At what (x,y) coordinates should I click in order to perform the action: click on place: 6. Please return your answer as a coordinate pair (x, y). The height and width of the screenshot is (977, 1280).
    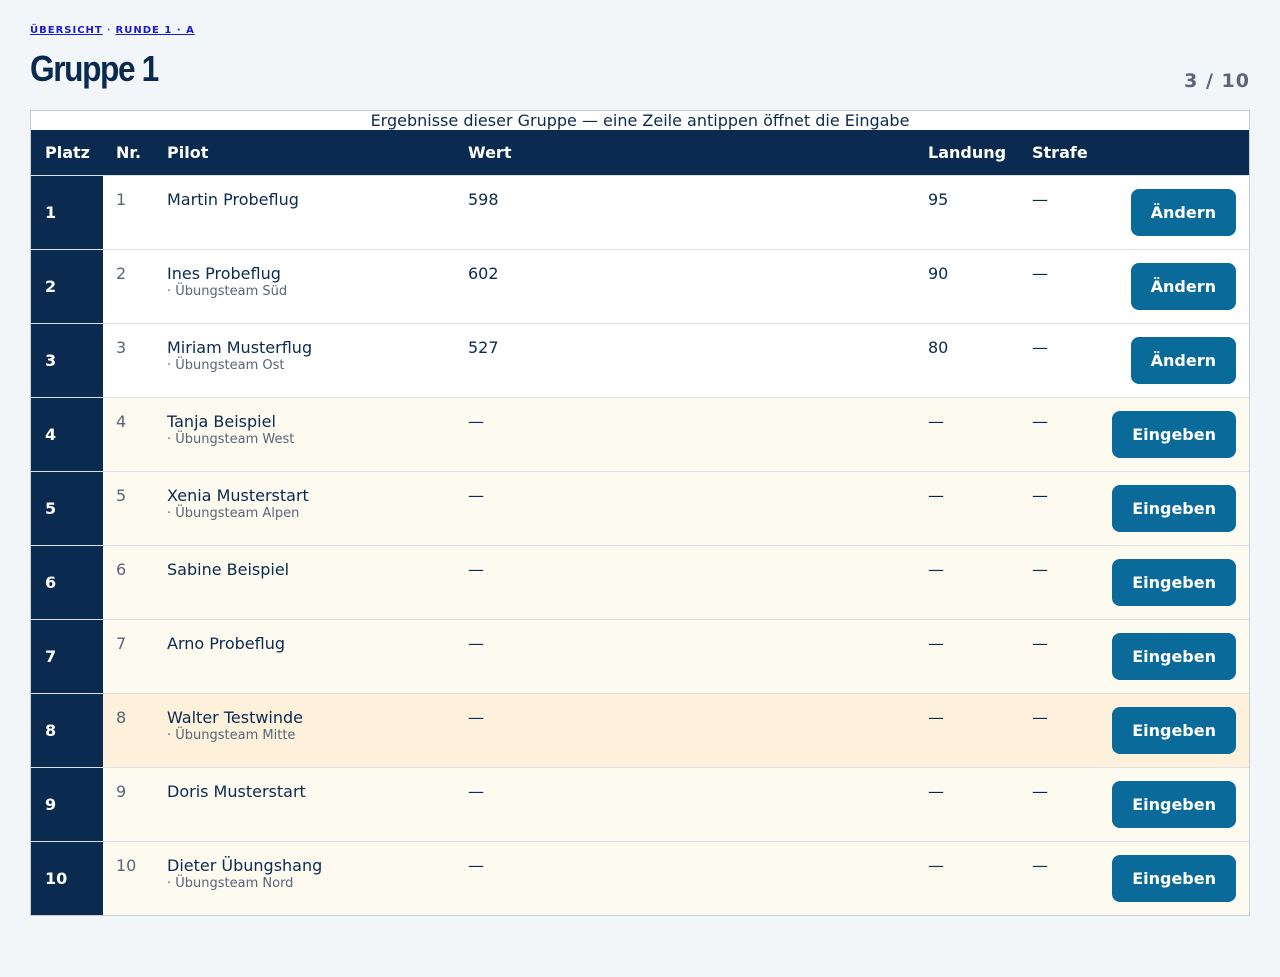
    Looking at the image, I should click on (67, 582).